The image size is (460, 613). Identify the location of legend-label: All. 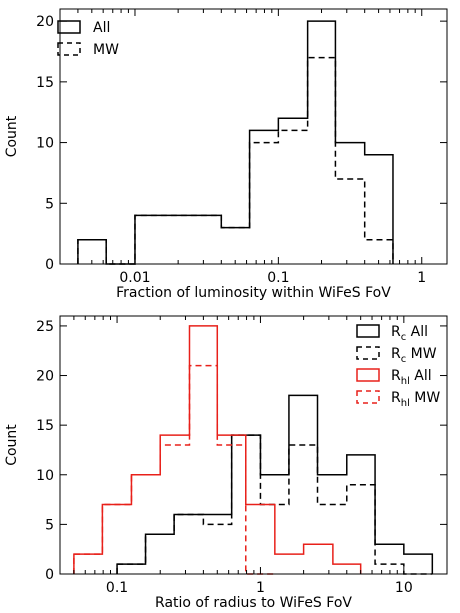
(101, 28).